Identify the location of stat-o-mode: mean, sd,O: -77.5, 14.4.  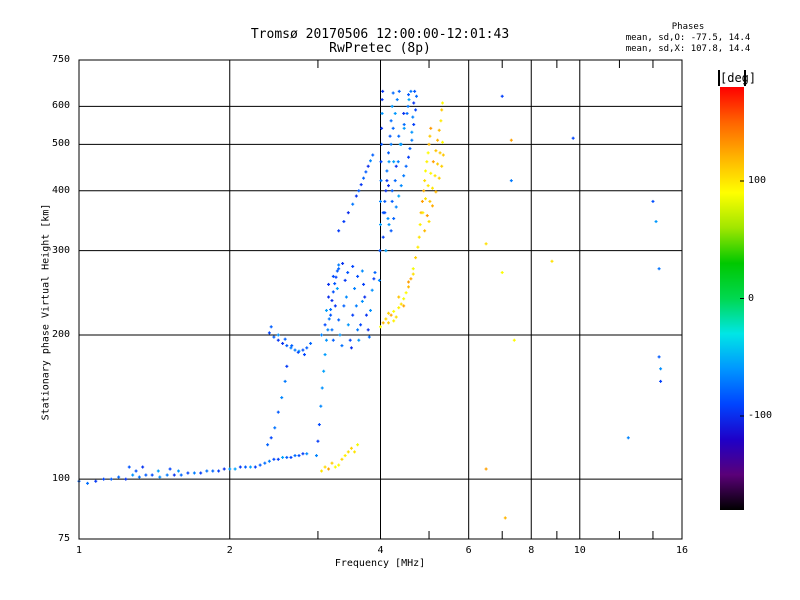
(688, 38).